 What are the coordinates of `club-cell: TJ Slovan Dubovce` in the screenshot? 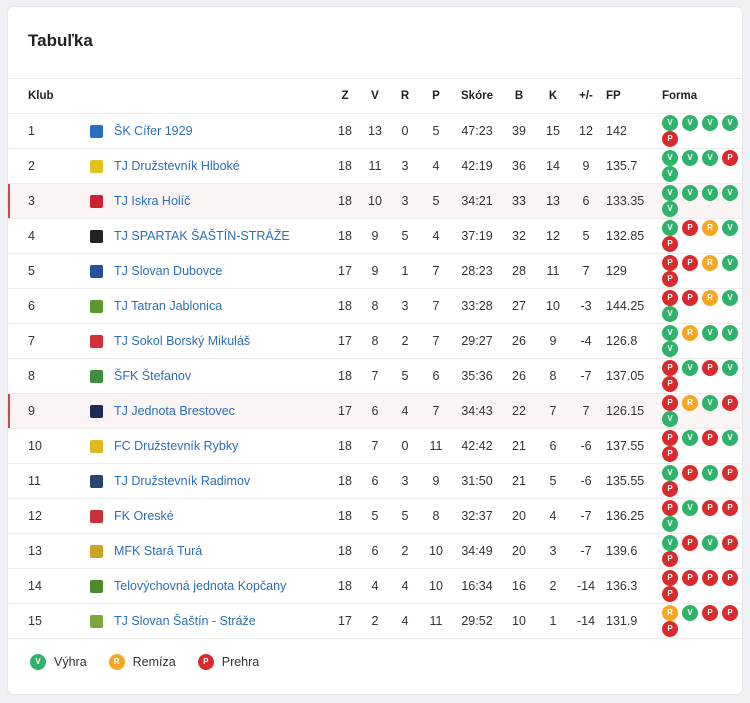 It's located at (221, 271).